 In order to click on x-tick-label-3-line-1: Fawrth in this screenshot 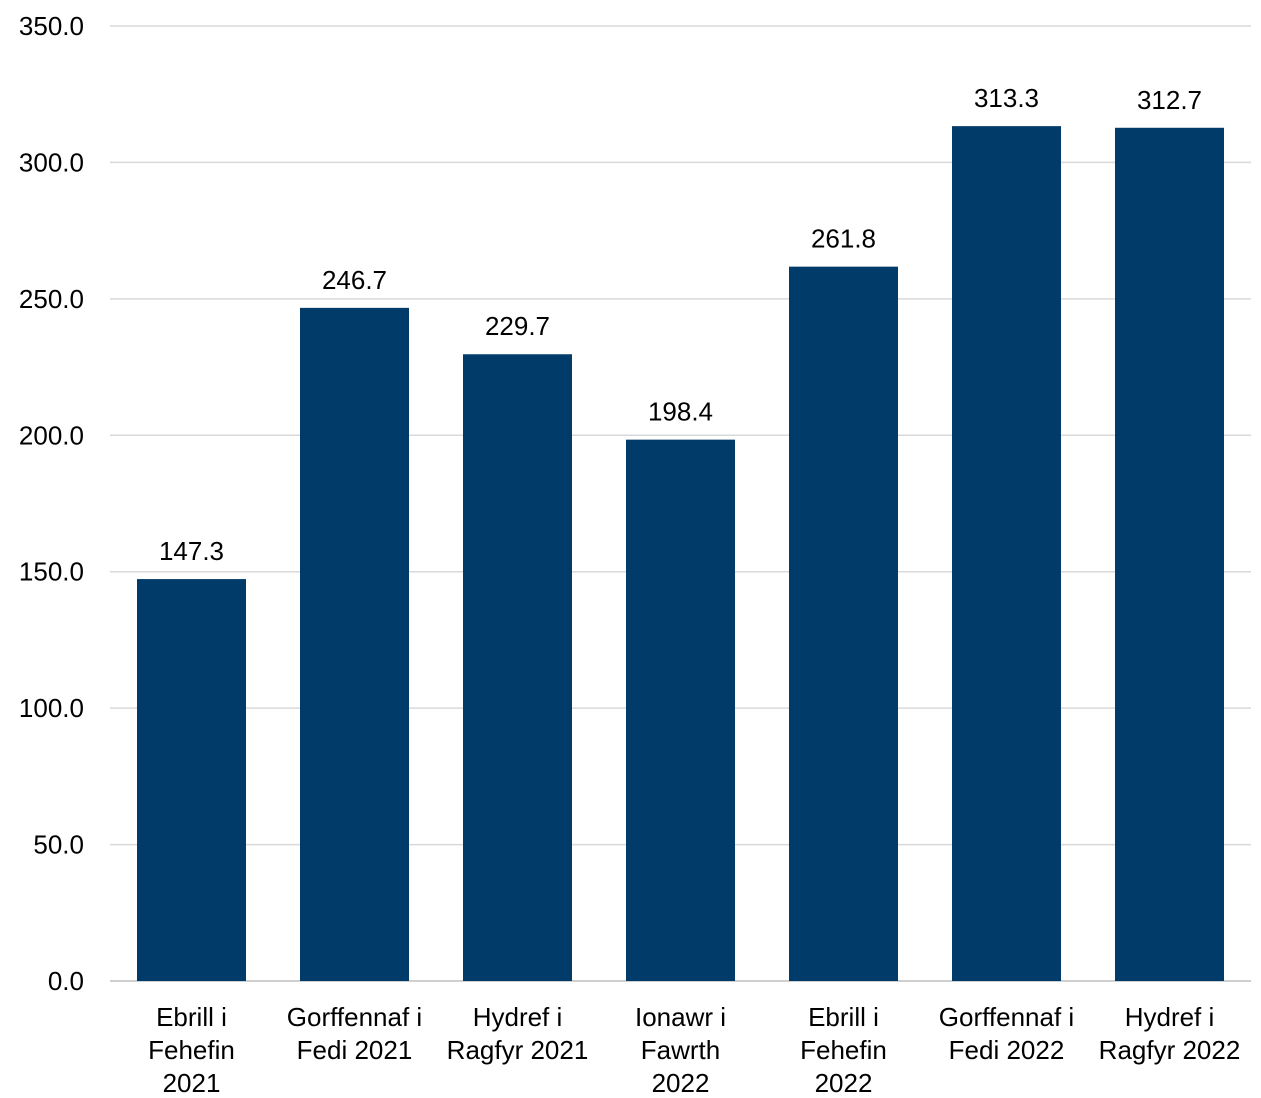, I will do `click(680, 1050)`.